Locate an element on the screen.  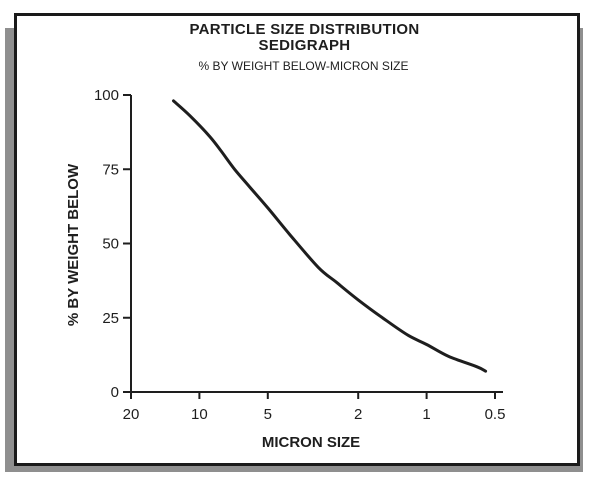
y-tick-label: 25 is located at coordinates (110, 318).